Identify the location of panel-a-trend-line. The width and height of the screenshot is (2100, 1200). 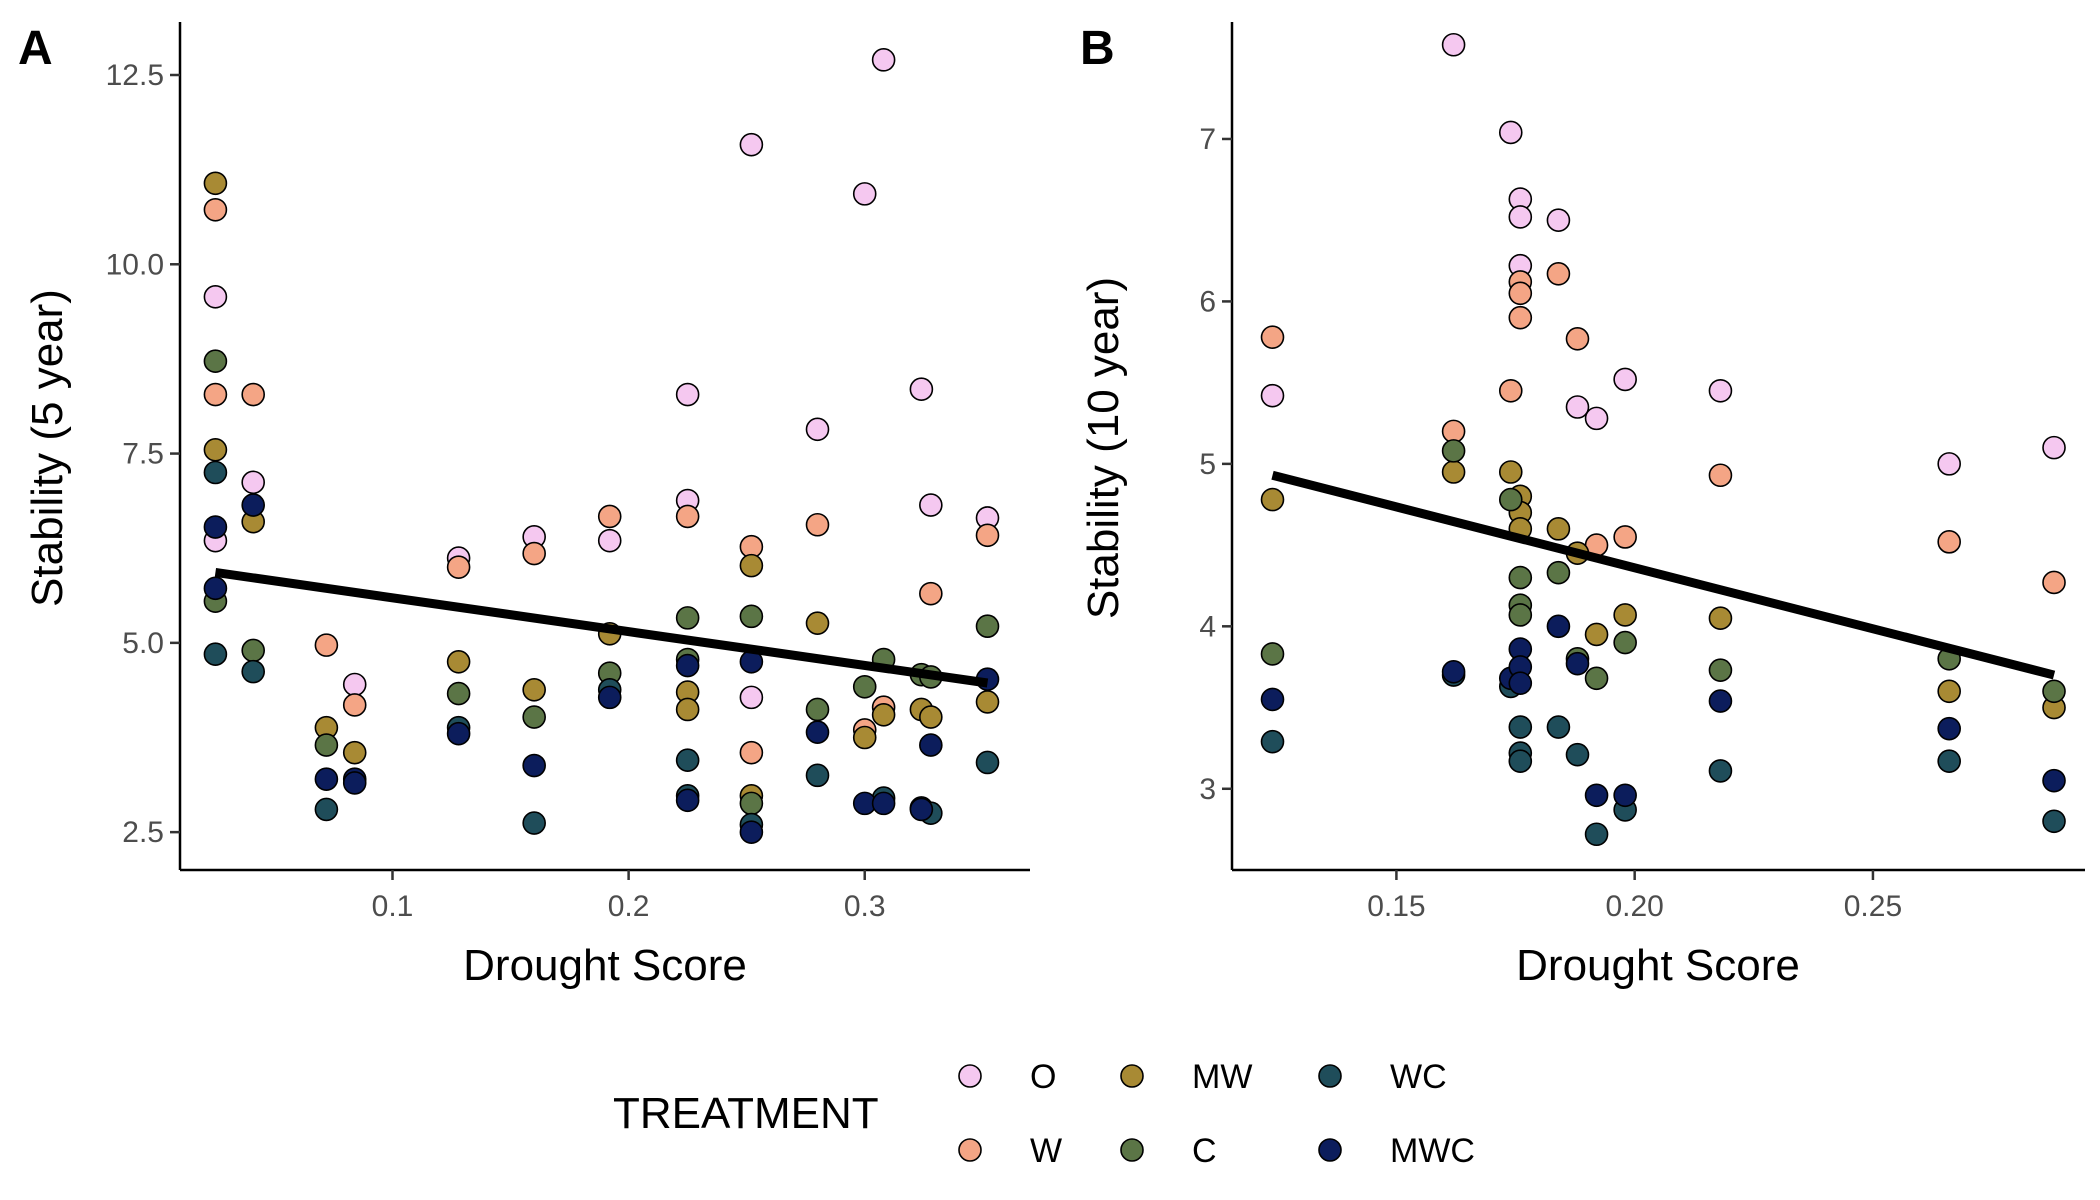
(601, 627).